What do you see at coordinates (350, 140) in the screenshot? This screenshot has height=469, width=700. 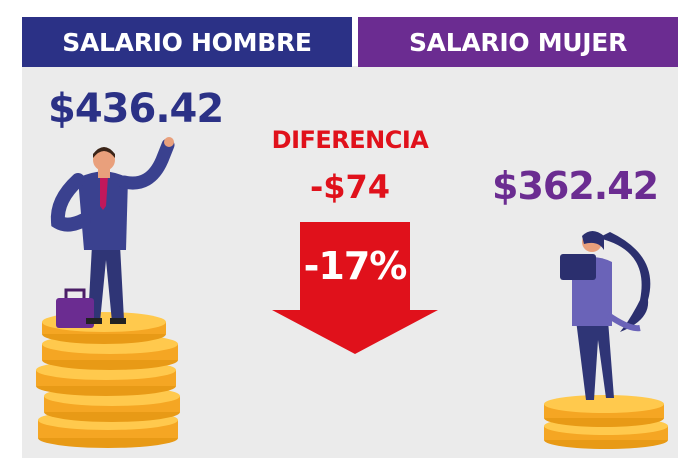 I see `difference-label: DIFERENCIA` at bounding box center [350, 140].